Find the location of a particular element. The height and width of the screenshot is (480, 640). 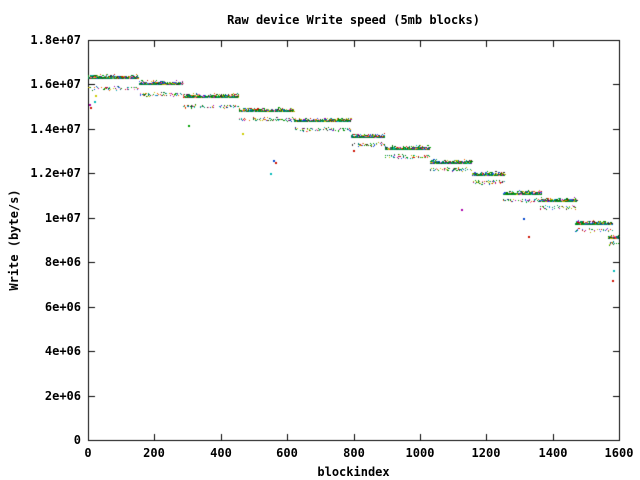

x-tick-label: 400 is located at coordinates (221, 453).